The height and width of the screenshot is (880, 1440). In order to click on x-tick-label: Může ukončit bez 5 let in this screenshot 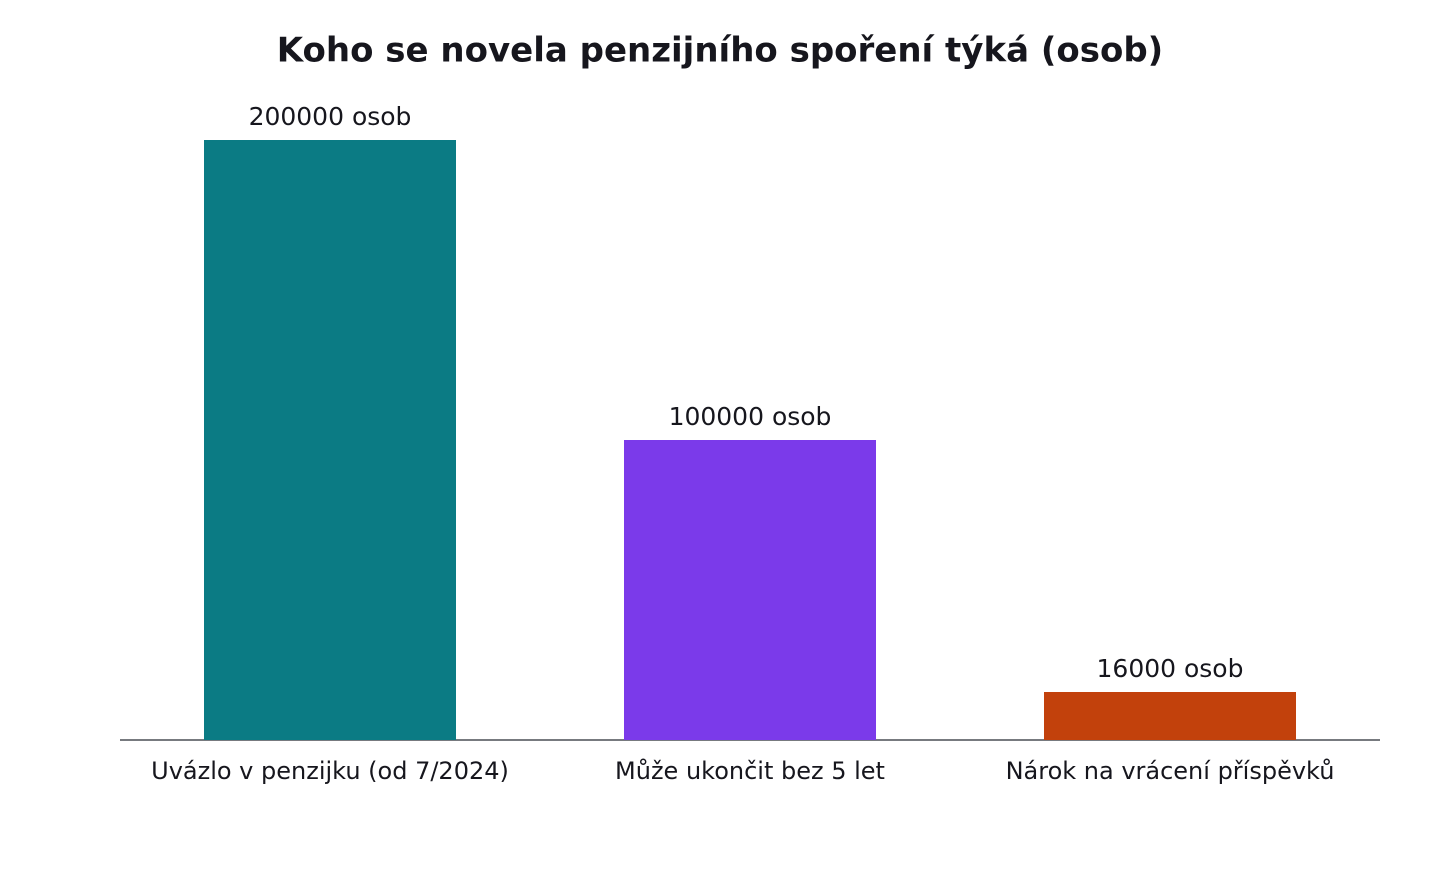, I will do `click(750, 771)`.